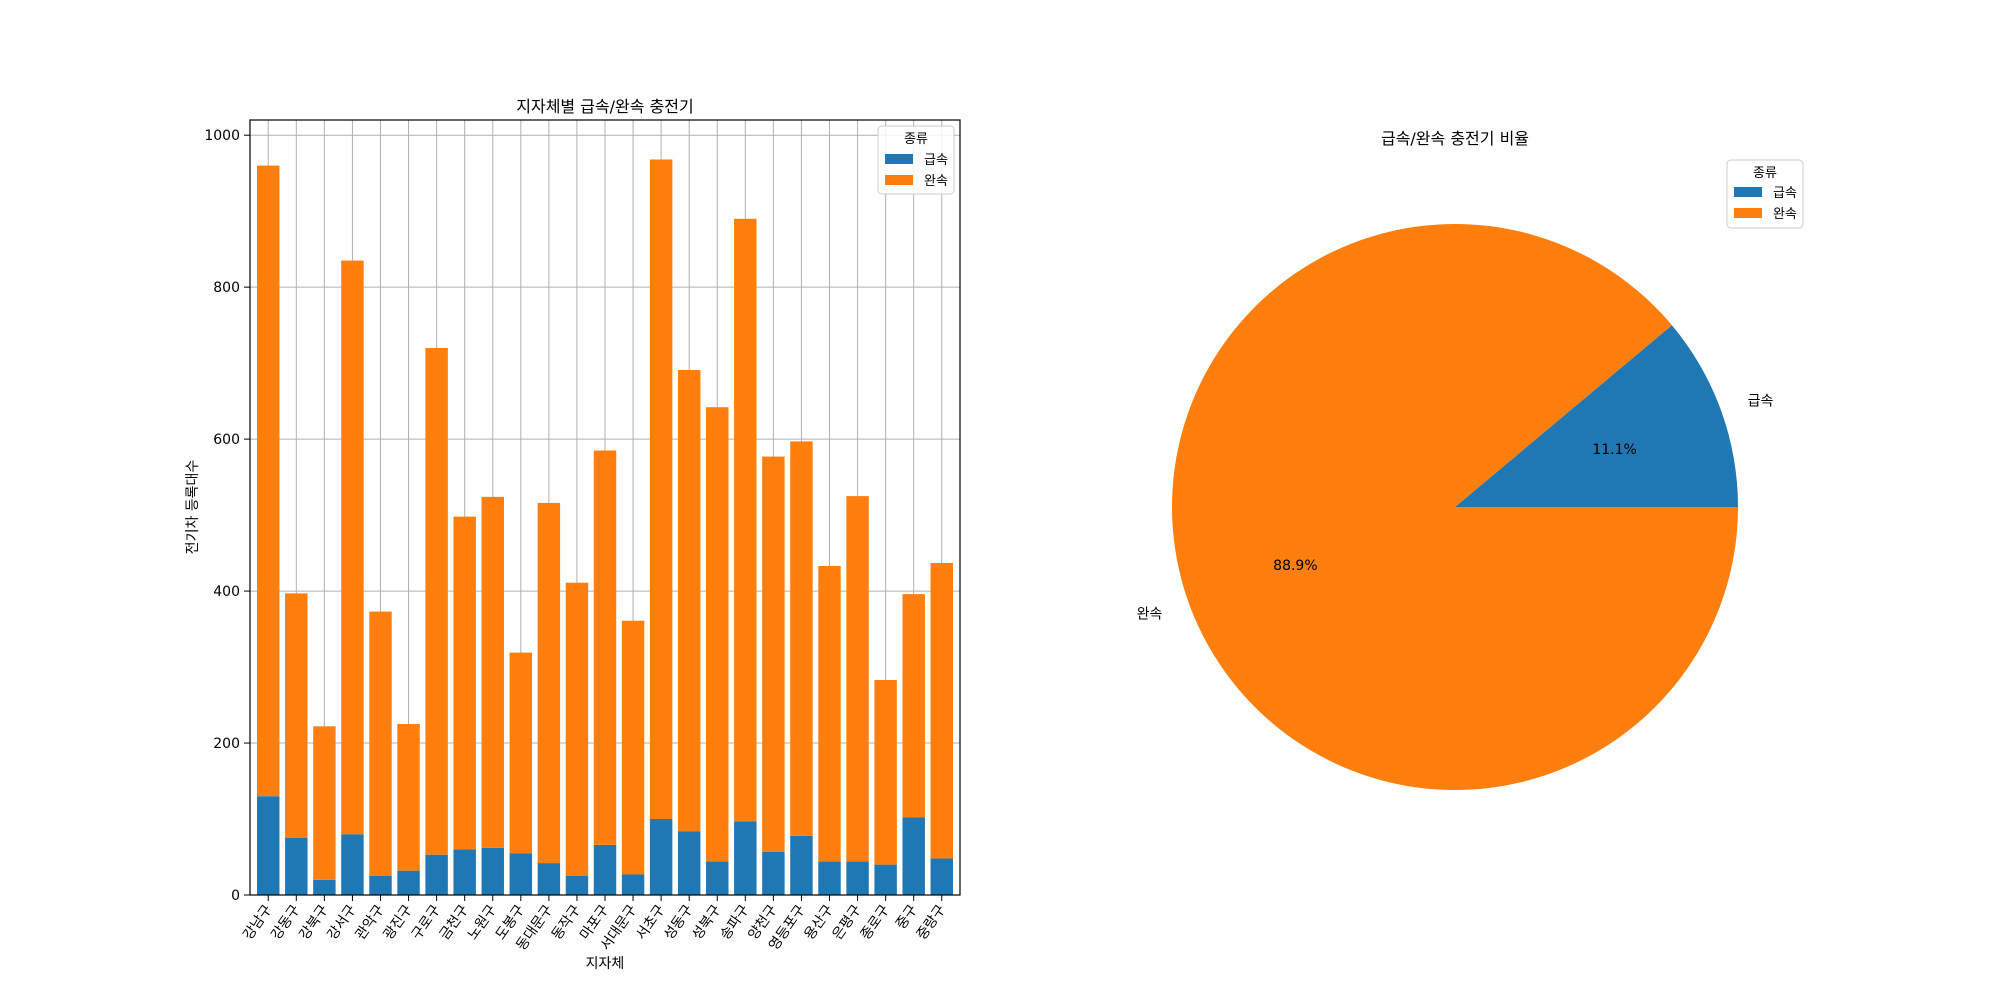 The image size is (2000, 1004). Describe the element at coordinates (285, 922) in the screenshot. I see `bar-x-tick-label: 강동구` at that location.